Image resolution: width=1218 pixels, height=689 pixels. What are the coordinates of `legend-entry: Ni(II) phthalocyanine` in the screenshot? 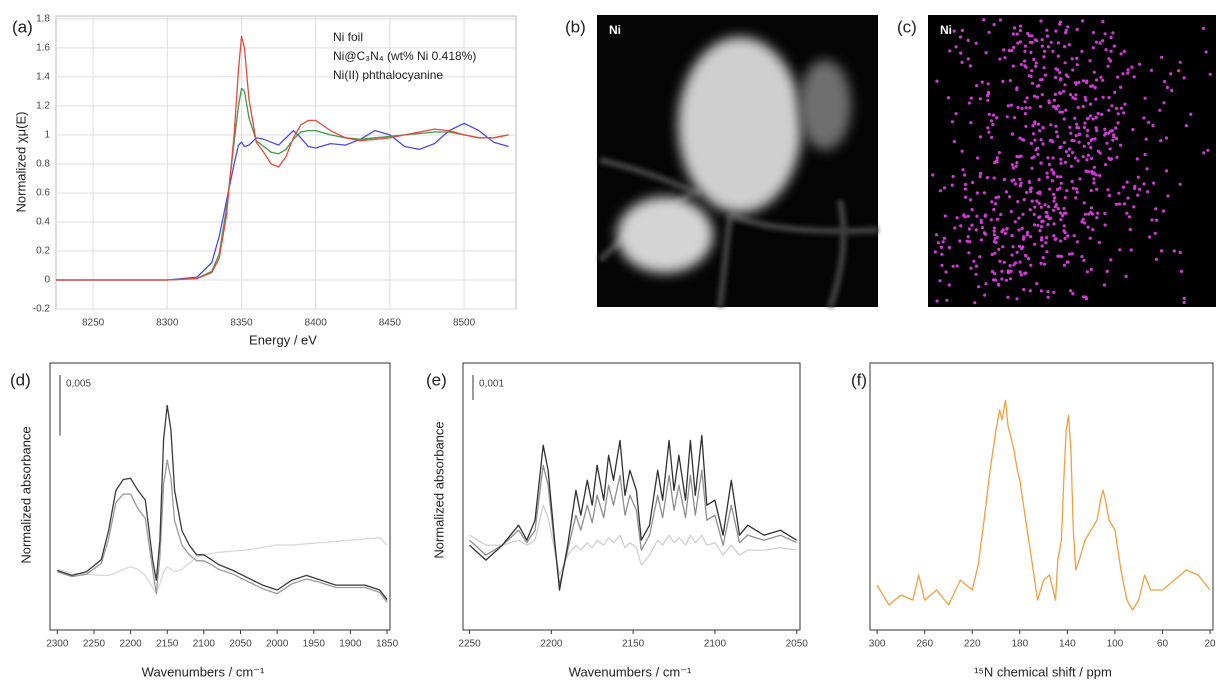 It's located at (388, 75).